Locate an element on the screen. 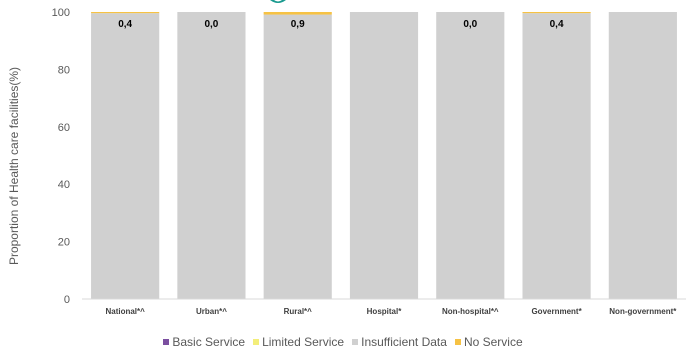 This screenshot has width=686, height=349. legend-item-limited-service: Limited Service is located at coordinates (298, 342).